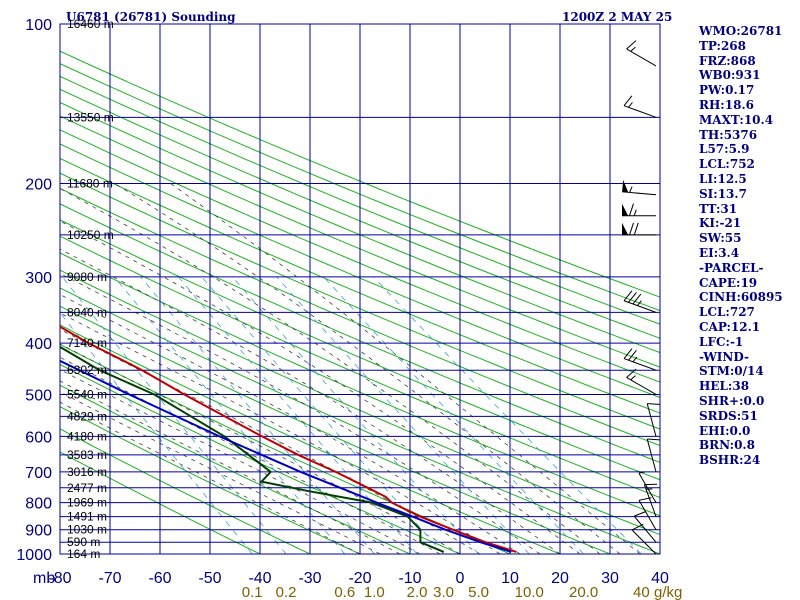 The width and height of the screenshot is (800, 600). I want to click on height-label: 11680 m, so click(90, 184).